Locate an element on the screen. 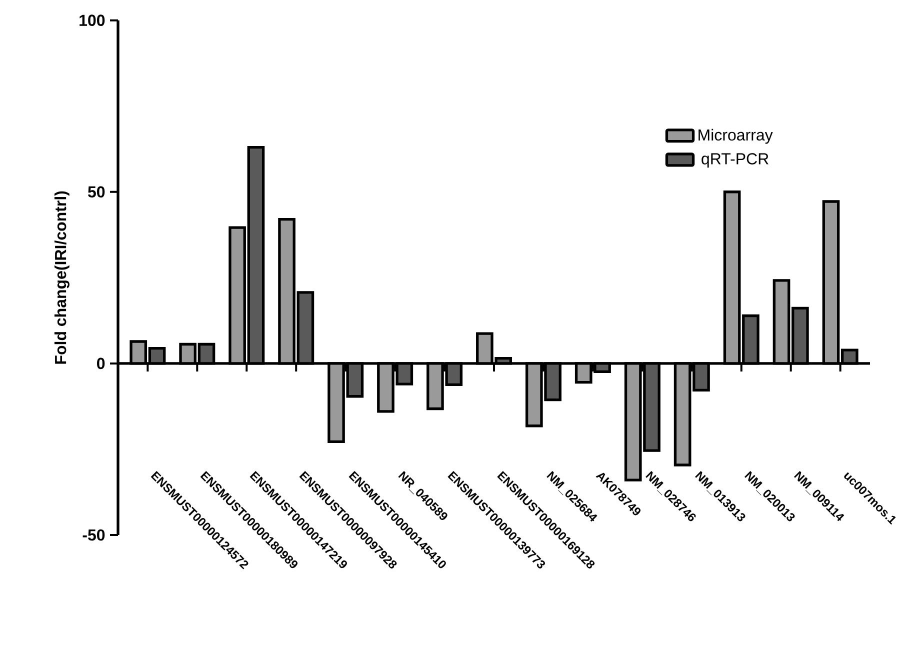 This screenshot has height=647, width=919. y-axis-title: Fold change(IRI/contrl) is located at coordinates (62, 277).